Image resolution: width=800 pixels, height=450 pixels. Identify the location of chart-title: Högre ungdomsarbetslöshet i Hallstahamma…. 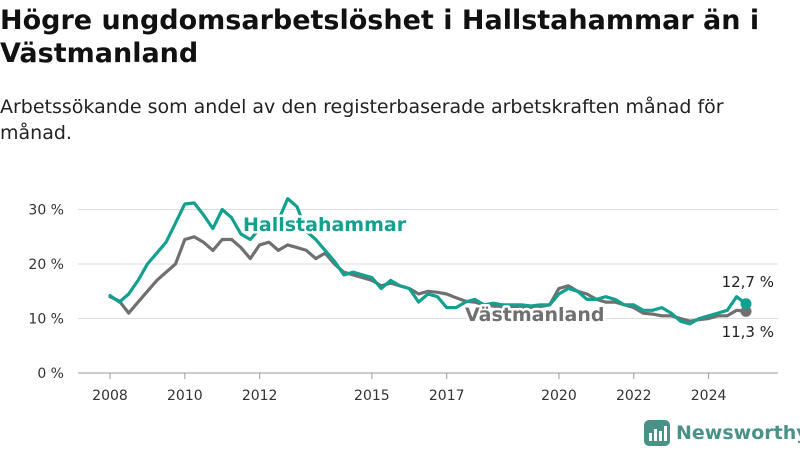
(380, 37).